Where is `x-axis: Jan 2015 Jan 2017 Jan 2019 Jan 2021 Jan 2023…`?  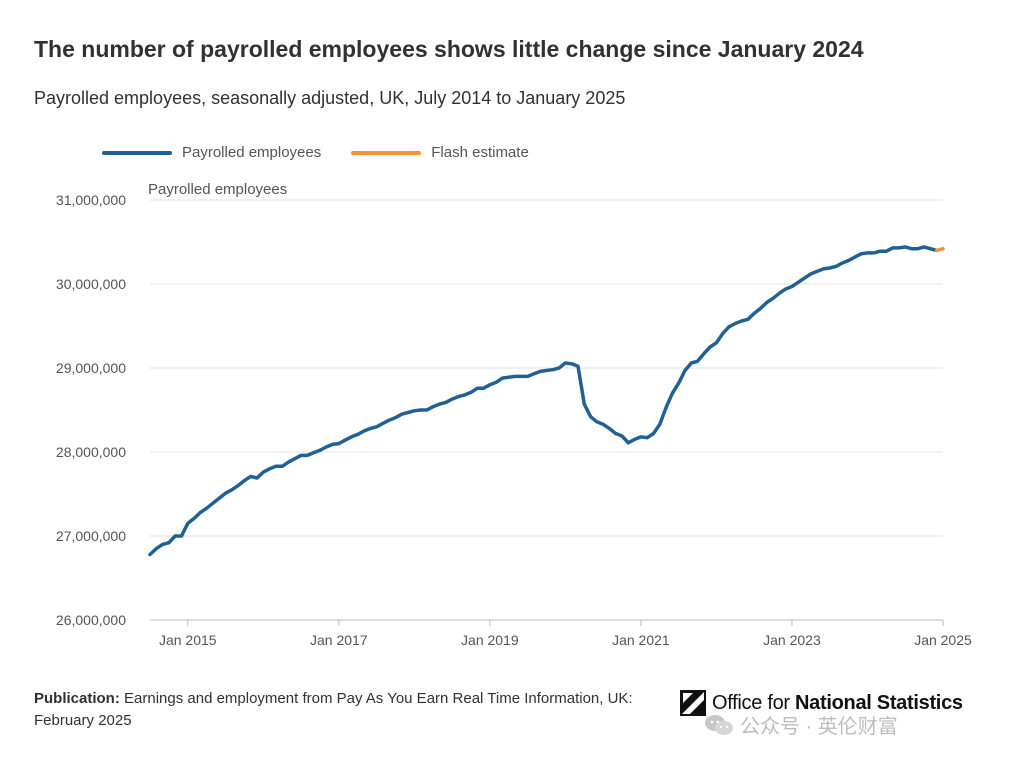 x-axis: Jan 2015 Jan 2017 Jan 2019 Jan 2021 Jan 2023… is located at coordinates (565, 634).